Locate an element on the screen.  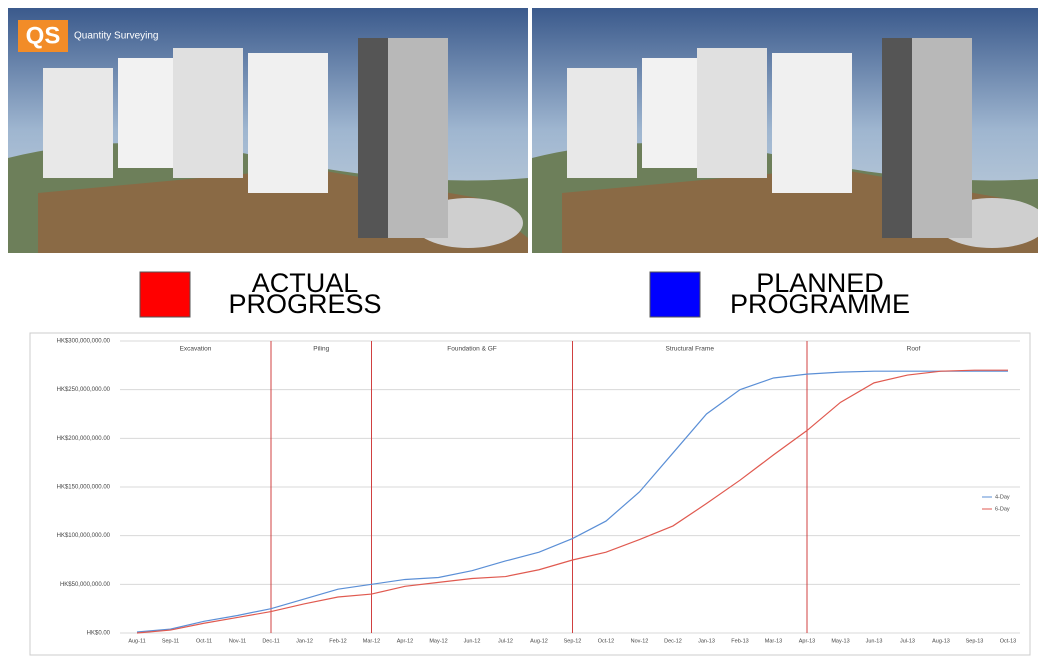
y-tick-label: HK$50,000,000.00 is located at coordinates (85, 585).